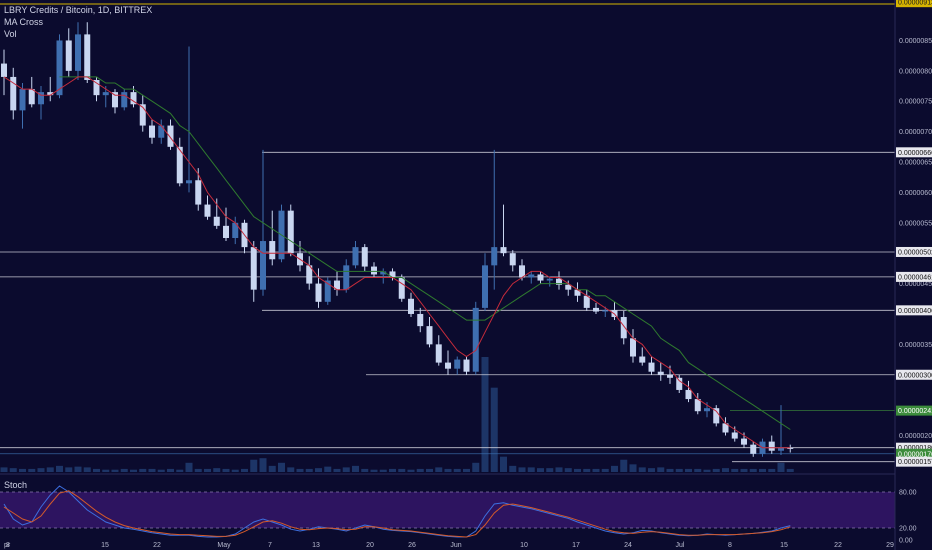 The height and width of the screenshot is (550, 932). I want to click on price-level-tag: 0.00000502, so click(915, 252).